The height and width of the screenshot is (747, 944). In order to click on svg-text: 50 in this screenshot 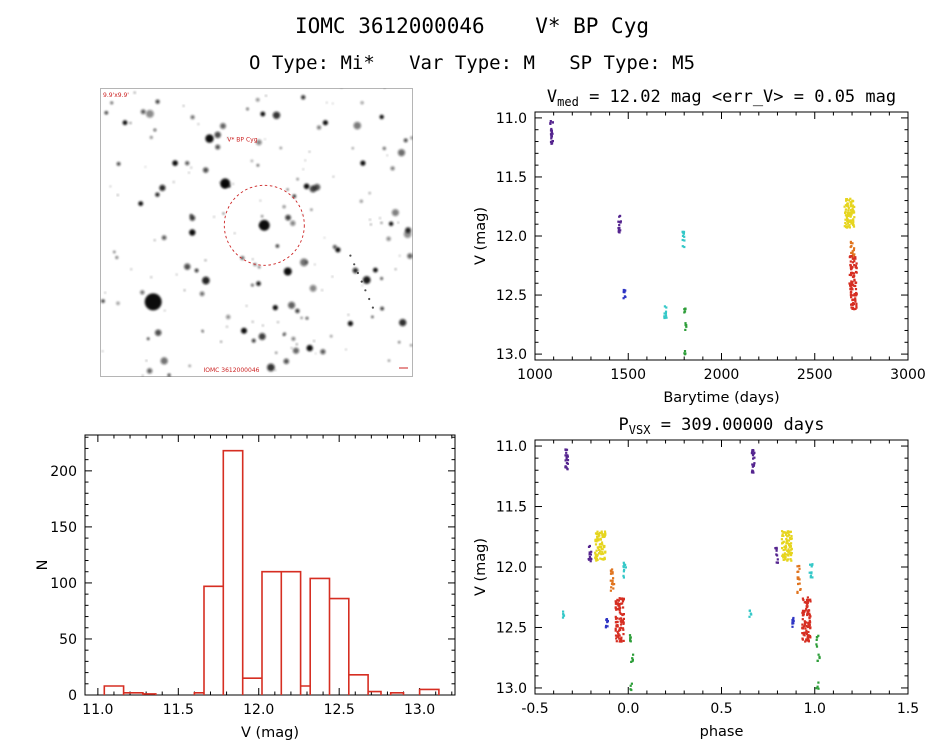, I will do `click(68, 640)`.